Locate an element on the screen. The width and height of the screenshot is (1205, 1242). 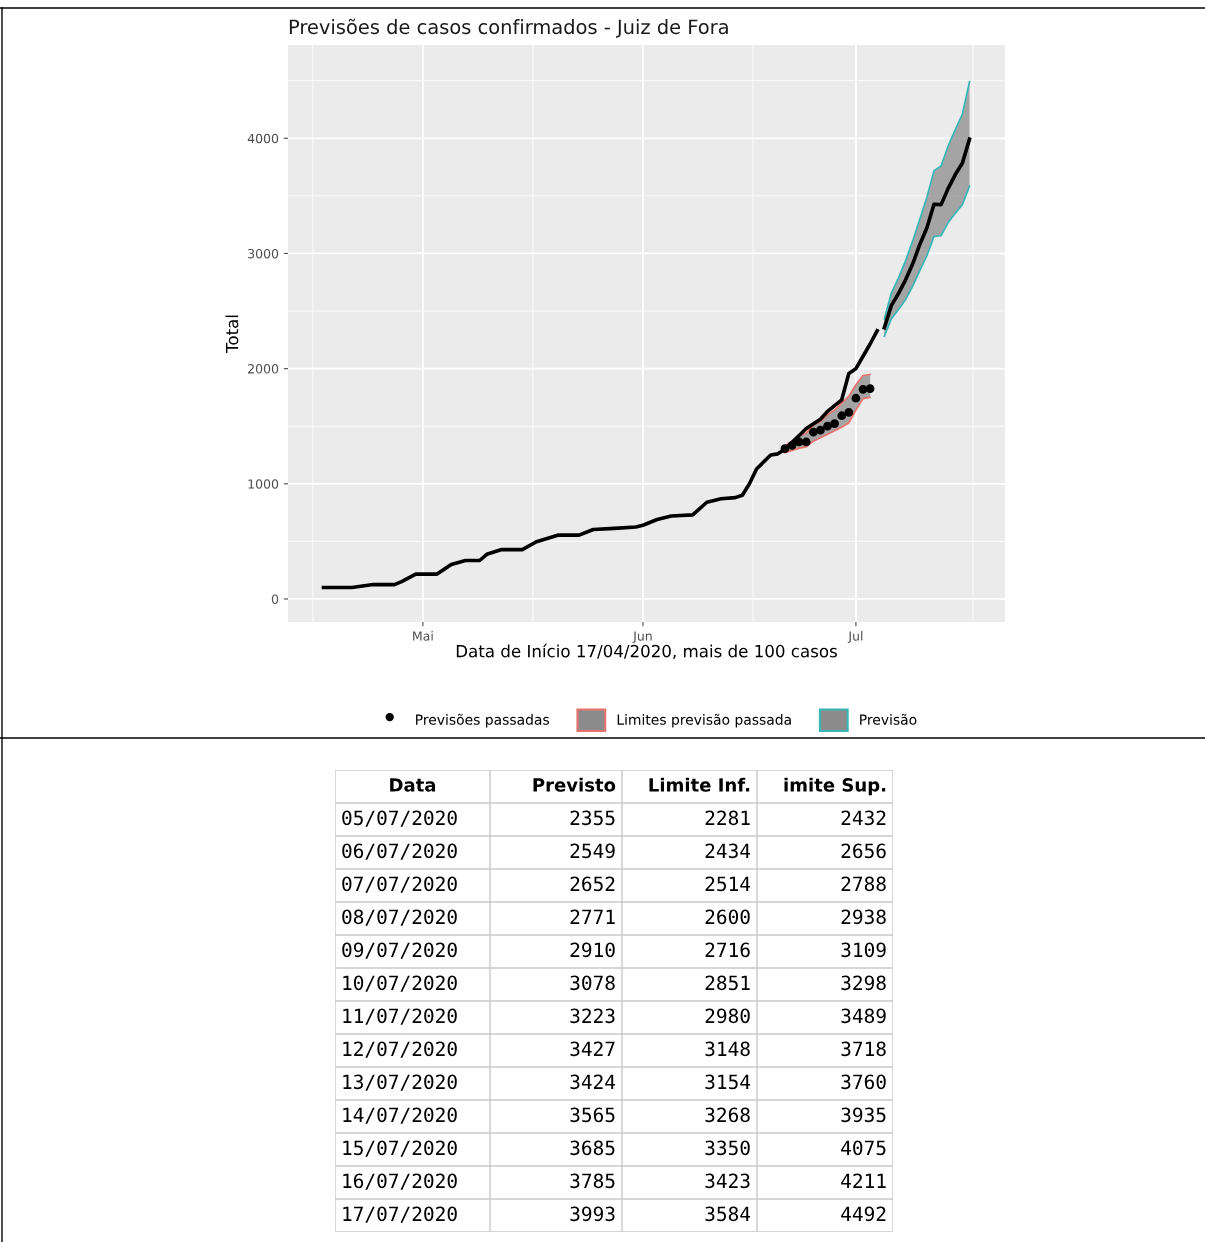
y-tick-label: 2000 is located at coordinates (263, 369).